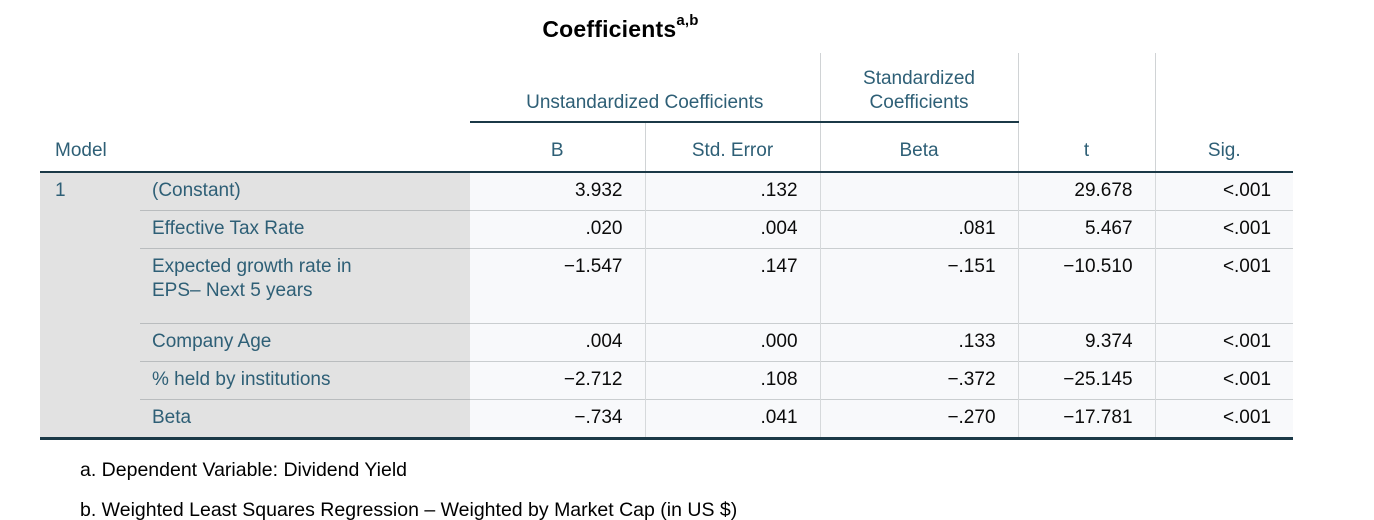 The image size is (1374, 520). I want to click on std-error-value: .132, so click(732, 191).